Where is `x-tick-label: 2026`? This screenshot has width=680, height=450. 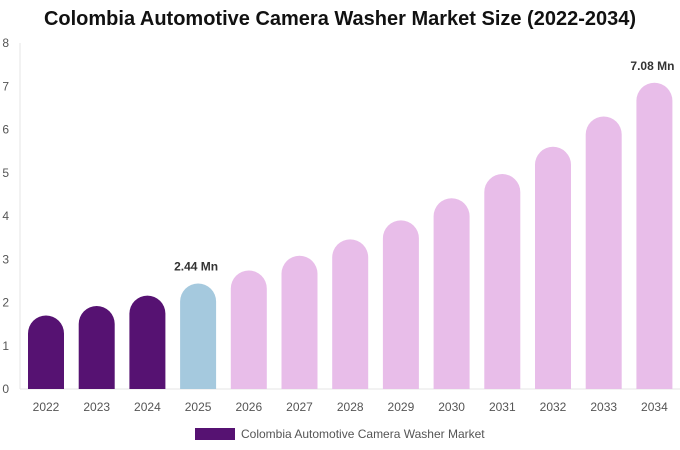
x-tick-label: 2026 is located at coordinates (248, 407).